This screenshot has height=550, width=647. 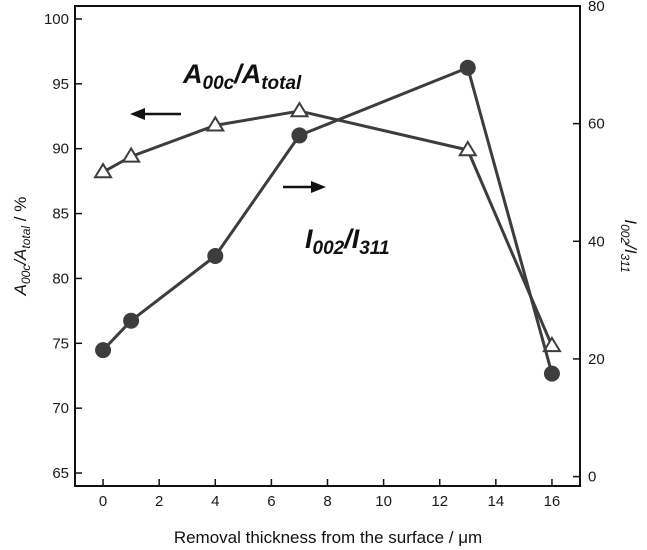 What do you see at coordinates (347, 241) in the screenshot?
I see `annotation-i002-i311-label: I002/I311` at bounding box center [347, 241].